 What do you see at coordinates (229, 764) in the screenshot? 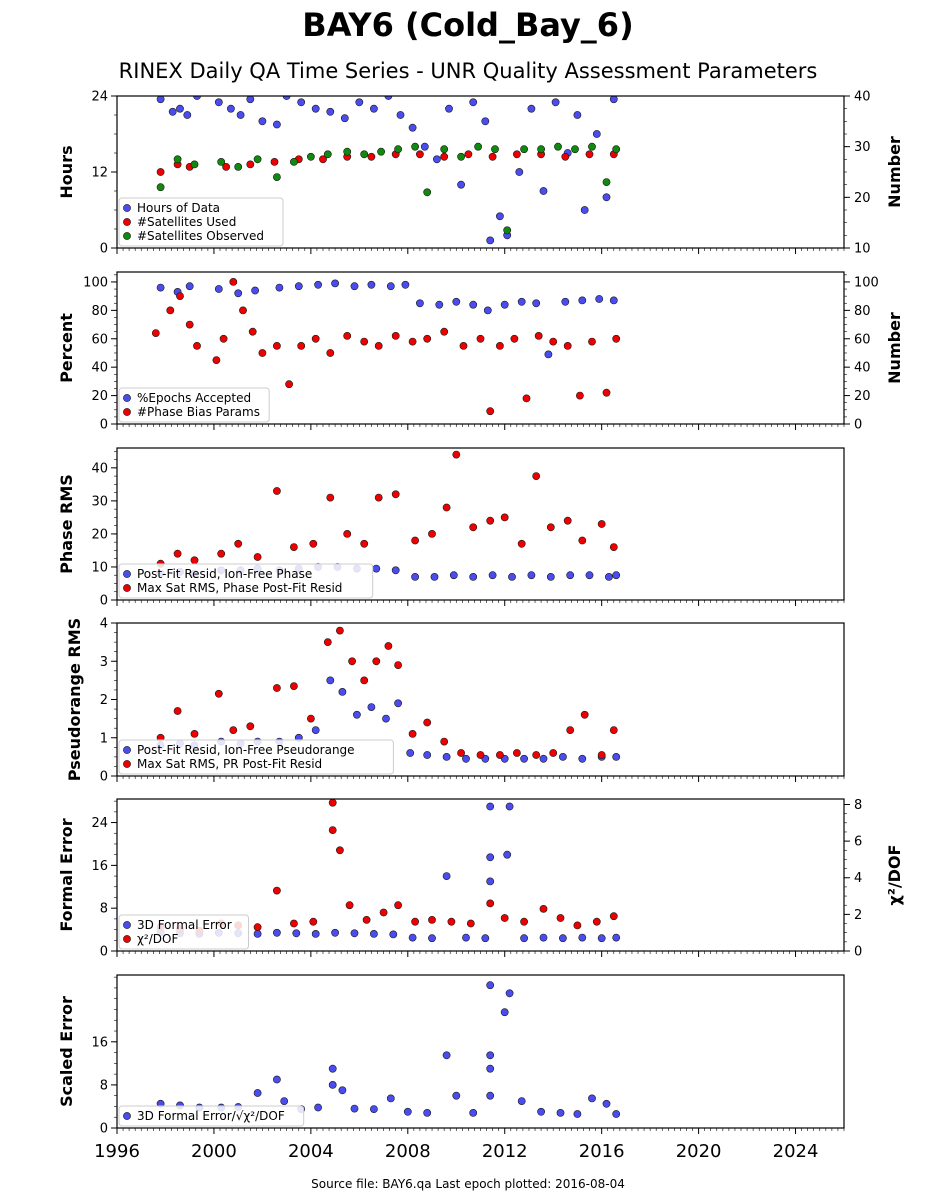
I see `legend-label-1: Max Sat RMS, PR Post-Fit Resid` at bounding box center [229, 764].